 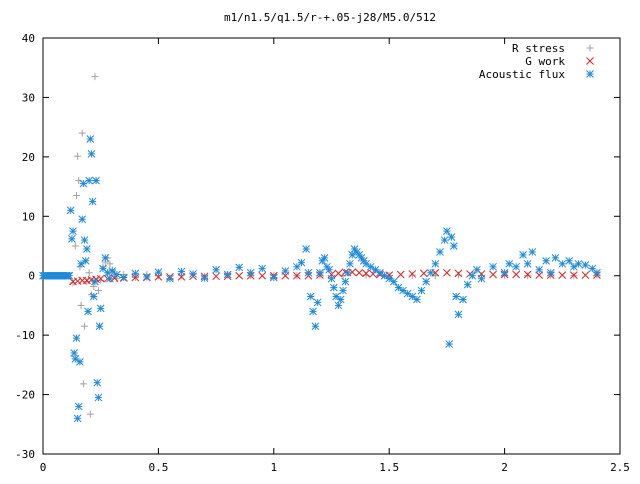 I want to click on series-acoustic-flux-baseline, so click(x=56, y=275).